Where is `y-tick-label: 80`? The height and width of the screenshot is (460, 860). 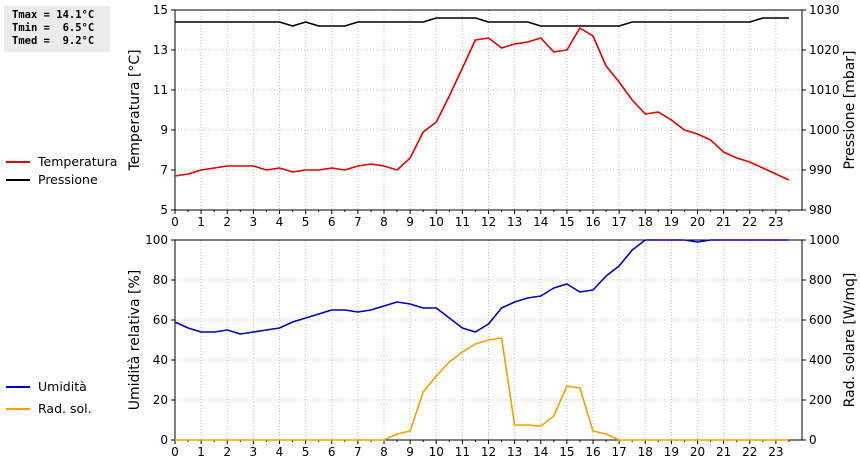
y-tick-label: 80 is located at coordinates (160, 280).